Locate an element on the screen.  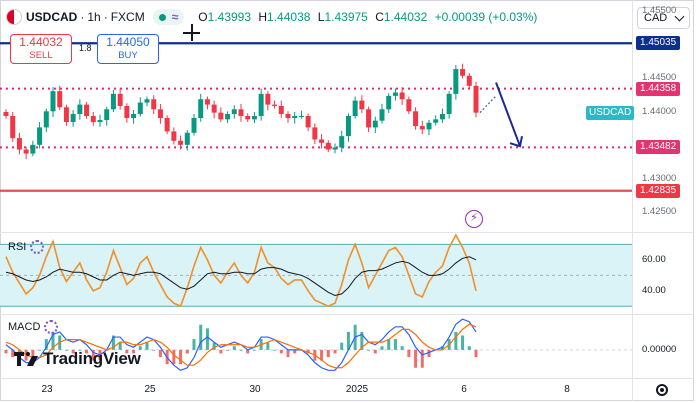
time-tick: 2025 is located at coordinates (357, 389).